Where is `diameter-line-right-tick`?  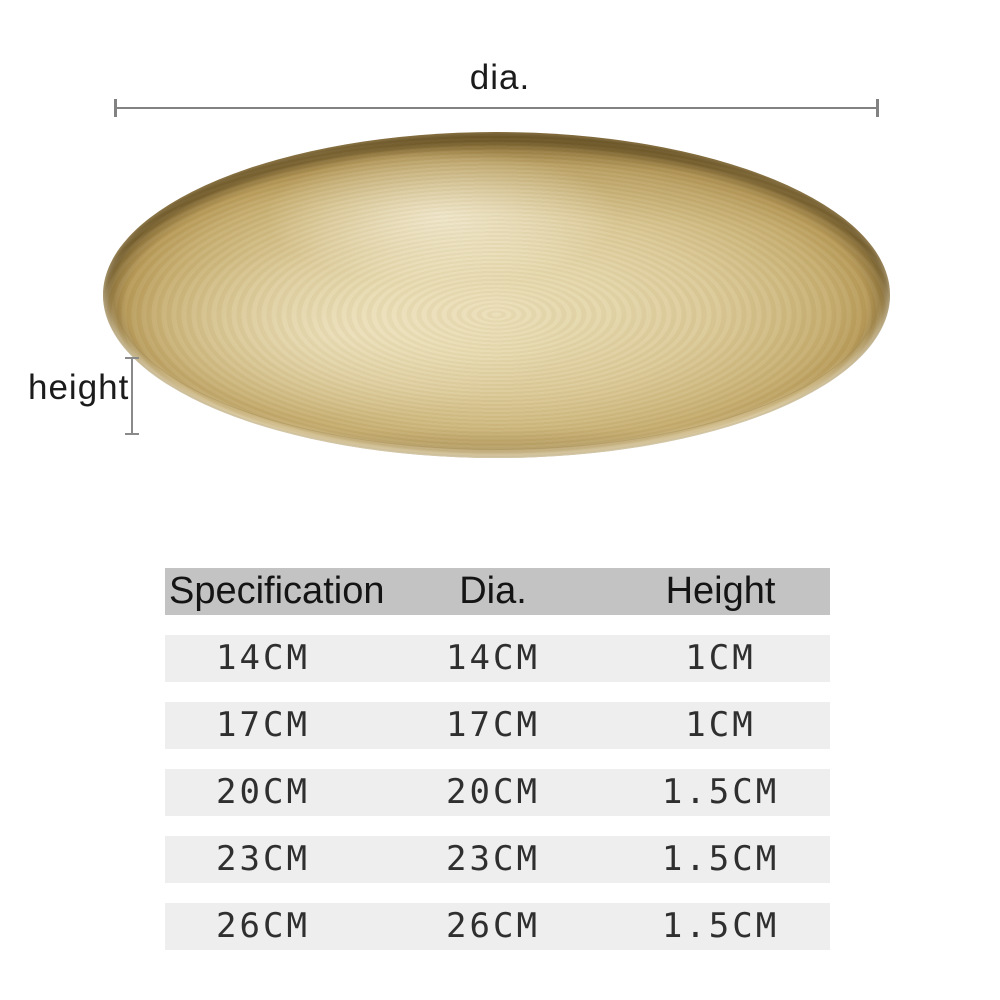 diameter-line-right-tick is located at coordinates (877, 108).